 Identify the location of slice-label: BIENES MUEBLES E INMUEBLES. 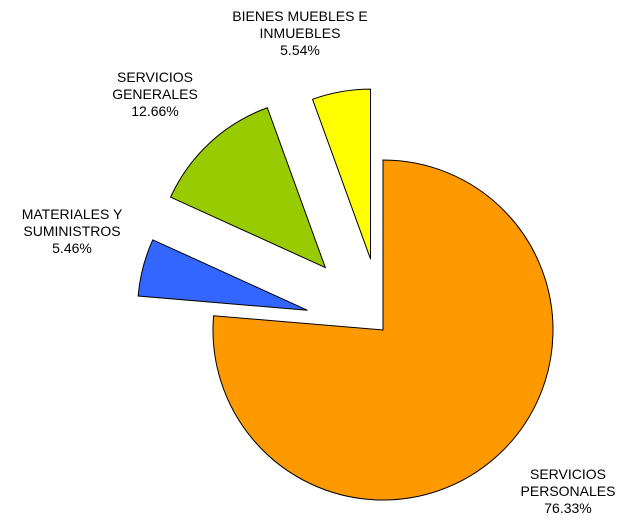
(300, 24).